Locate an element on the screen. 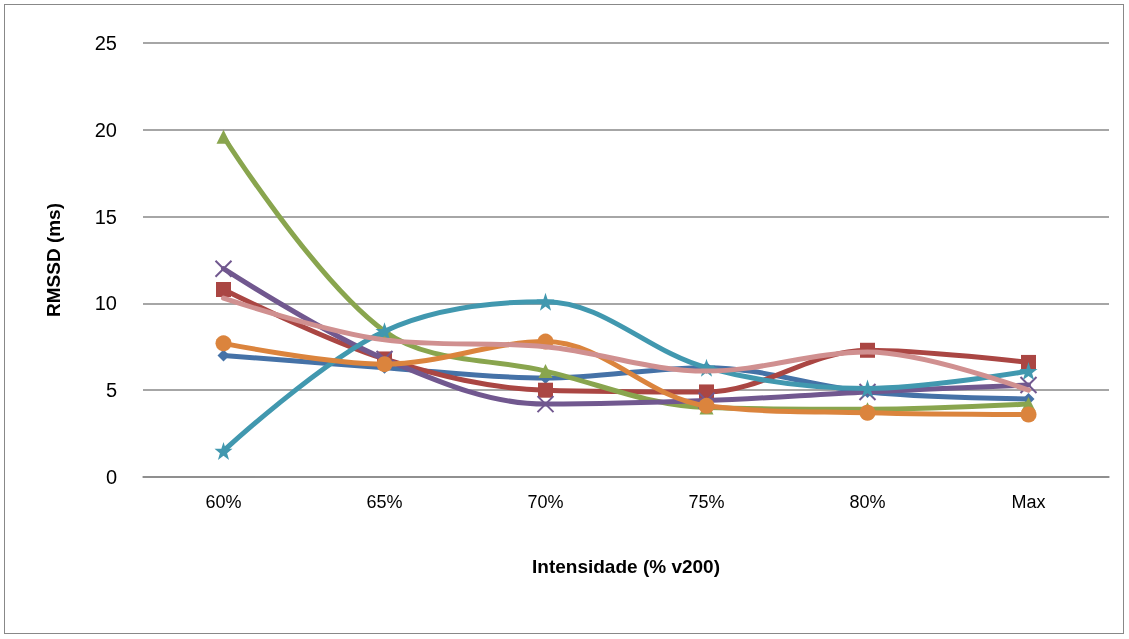  x-tick-label: 75% is located at coordinates (706, 502).